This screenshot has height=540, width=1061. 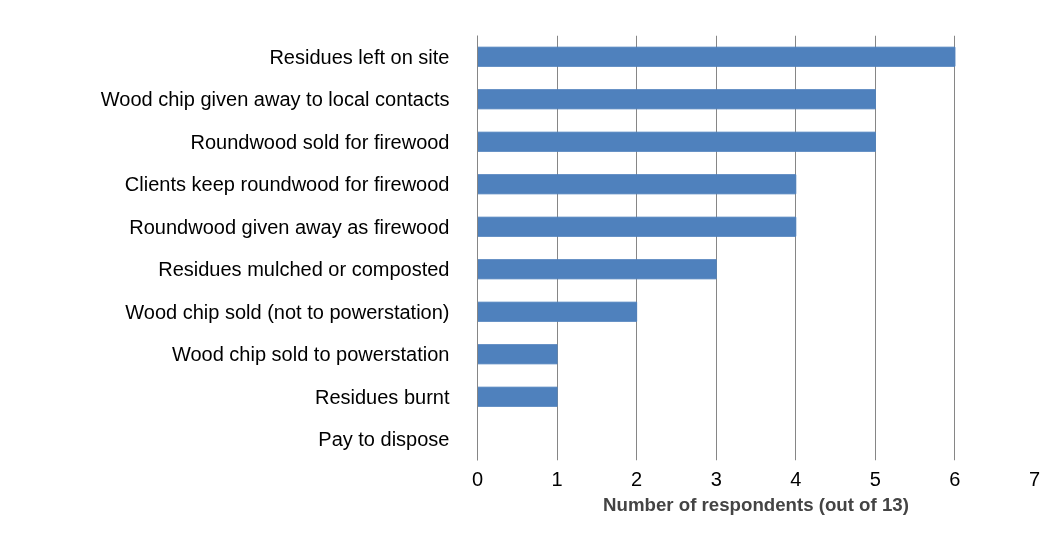 I want to click on x-tick-label: 5, so click(x=875, y=478).